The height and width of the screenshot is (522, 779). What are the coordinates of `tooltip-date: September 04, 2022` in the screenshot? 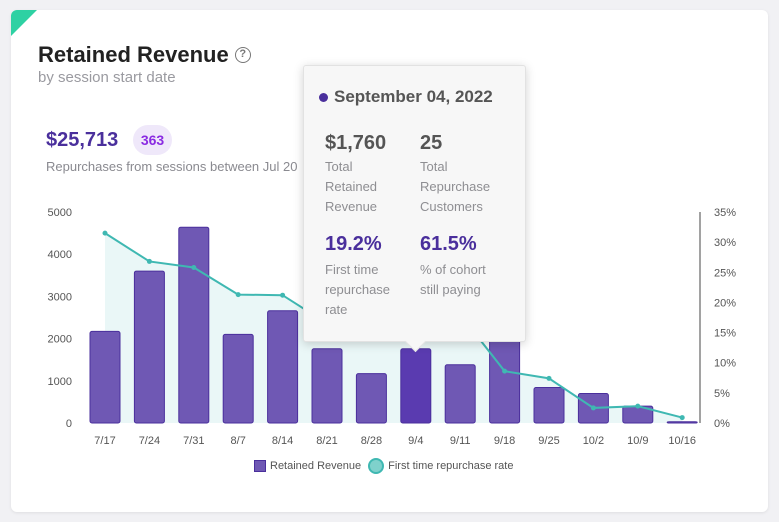 It's located at (406, 97).